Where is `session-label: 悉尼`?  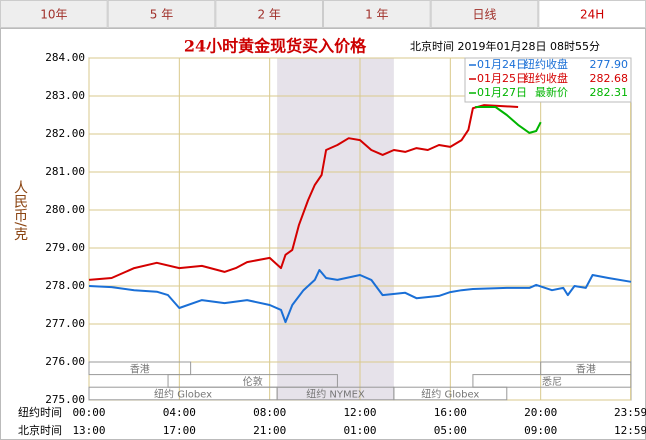 session-label: 悉尼 is located at coordinates (552, 382).